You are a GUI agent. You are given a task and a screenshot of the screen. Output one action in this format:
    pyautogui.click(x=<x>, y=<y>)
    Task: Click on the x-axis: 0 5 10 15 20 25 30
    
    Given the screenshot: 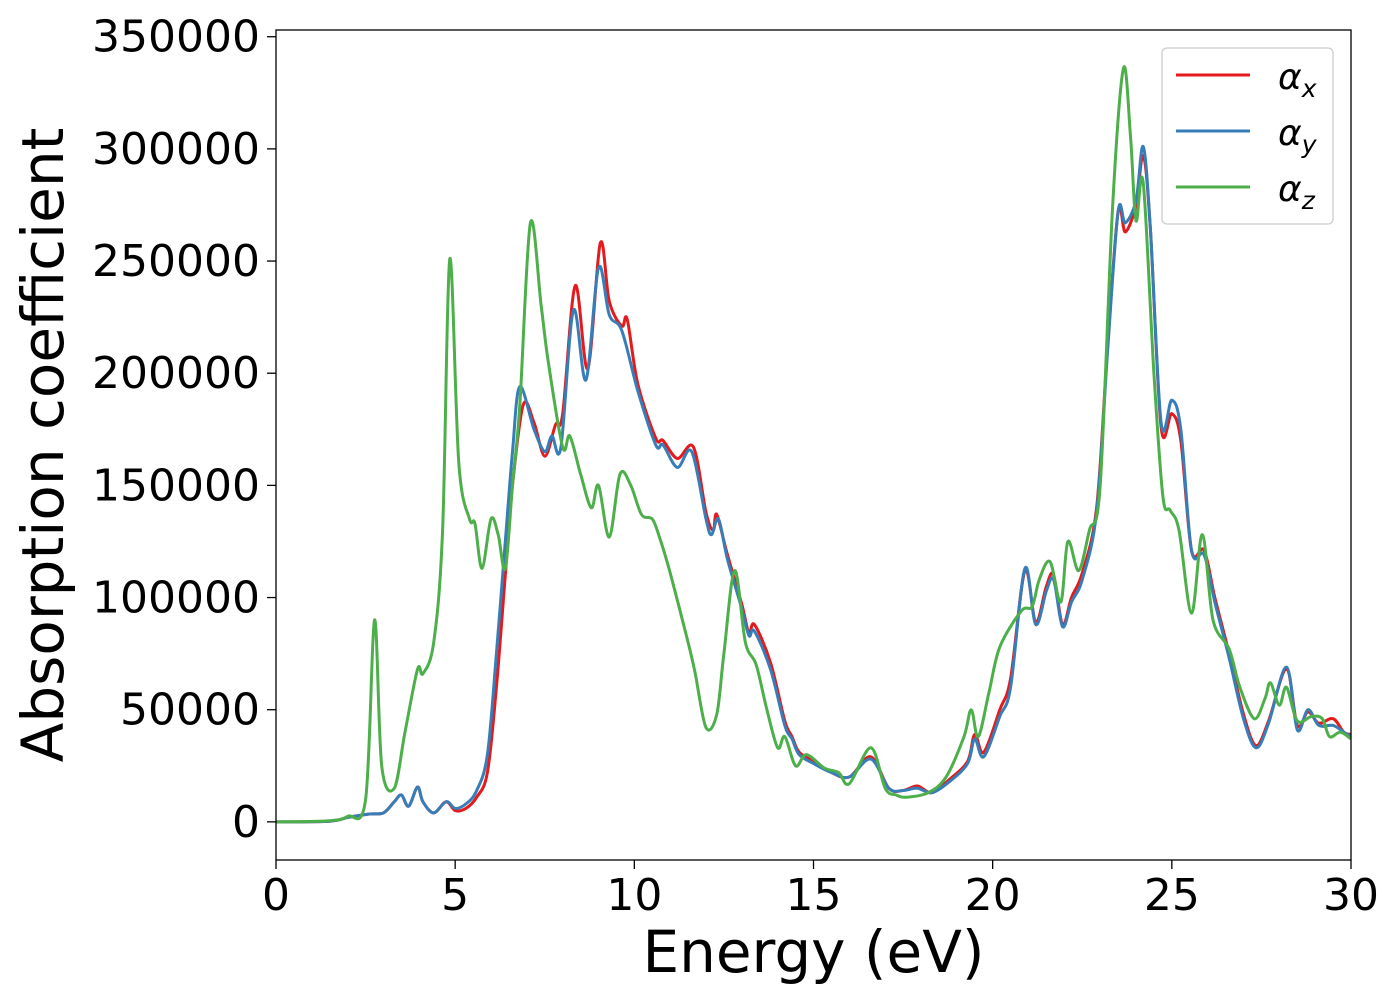 What is the action you would take?
    pyautogui.click(x=820, y=890)
    